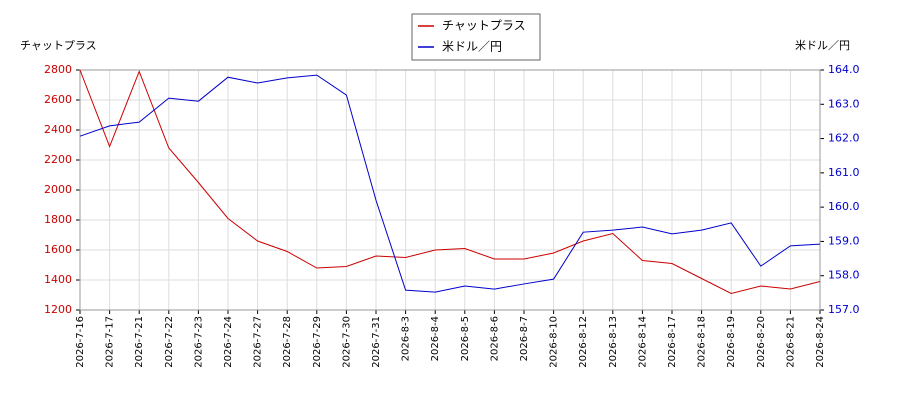 The height and width of the screenshot is (404, 900). I want to click on y-tick-label: 1800, so click(58, 219).